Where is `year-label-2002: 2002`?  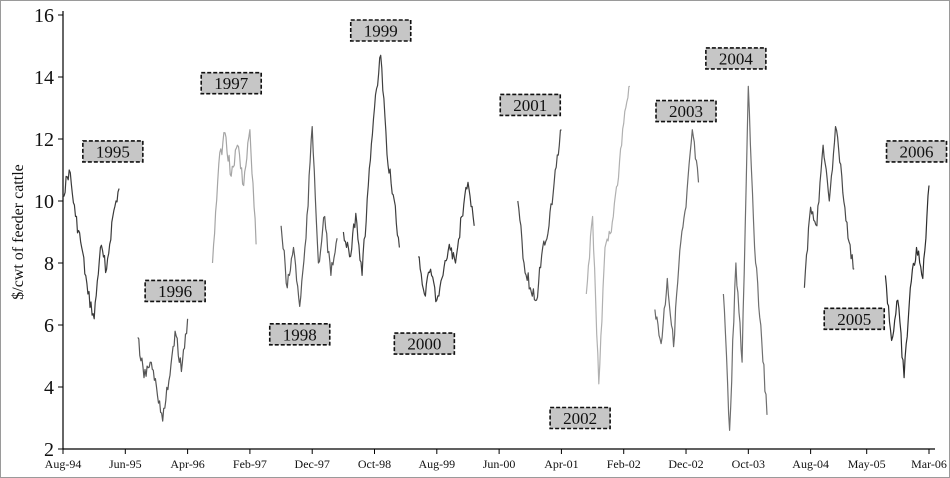 year-label-2002: 2002 is located at coordinates (580, 418).